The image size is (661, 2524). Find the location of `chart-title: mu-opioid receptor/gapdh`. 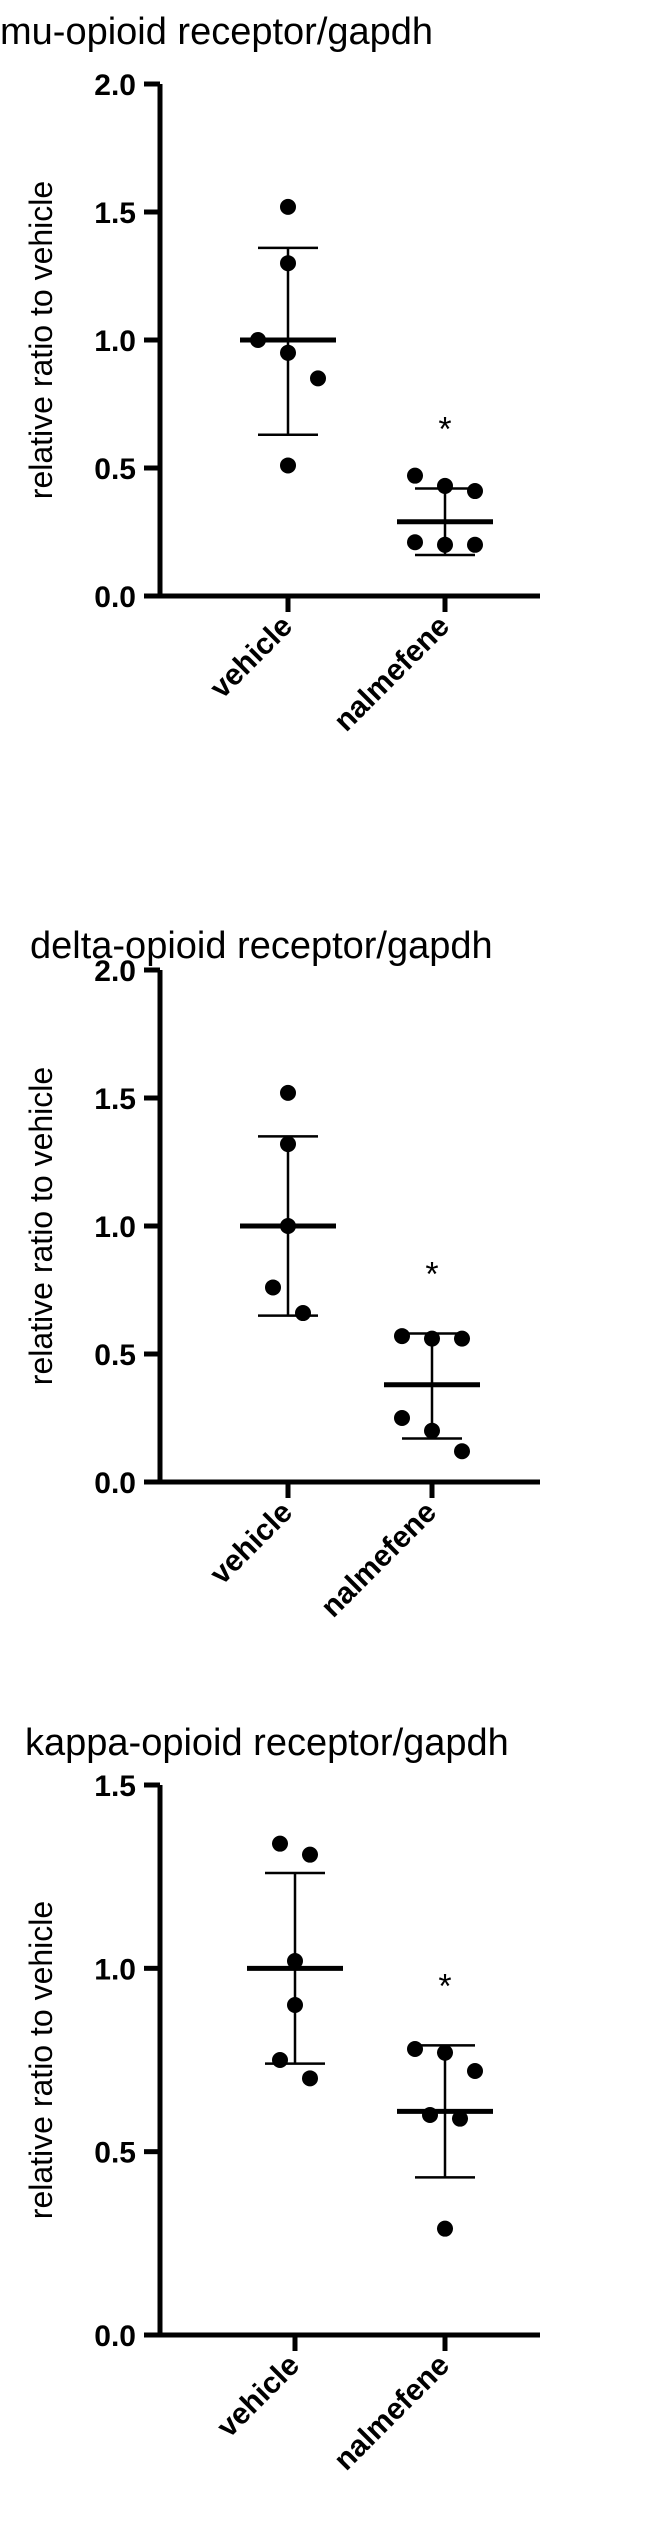

chart-title: mu-opioid receptor/gapdh is located at coordinates (216, 32).